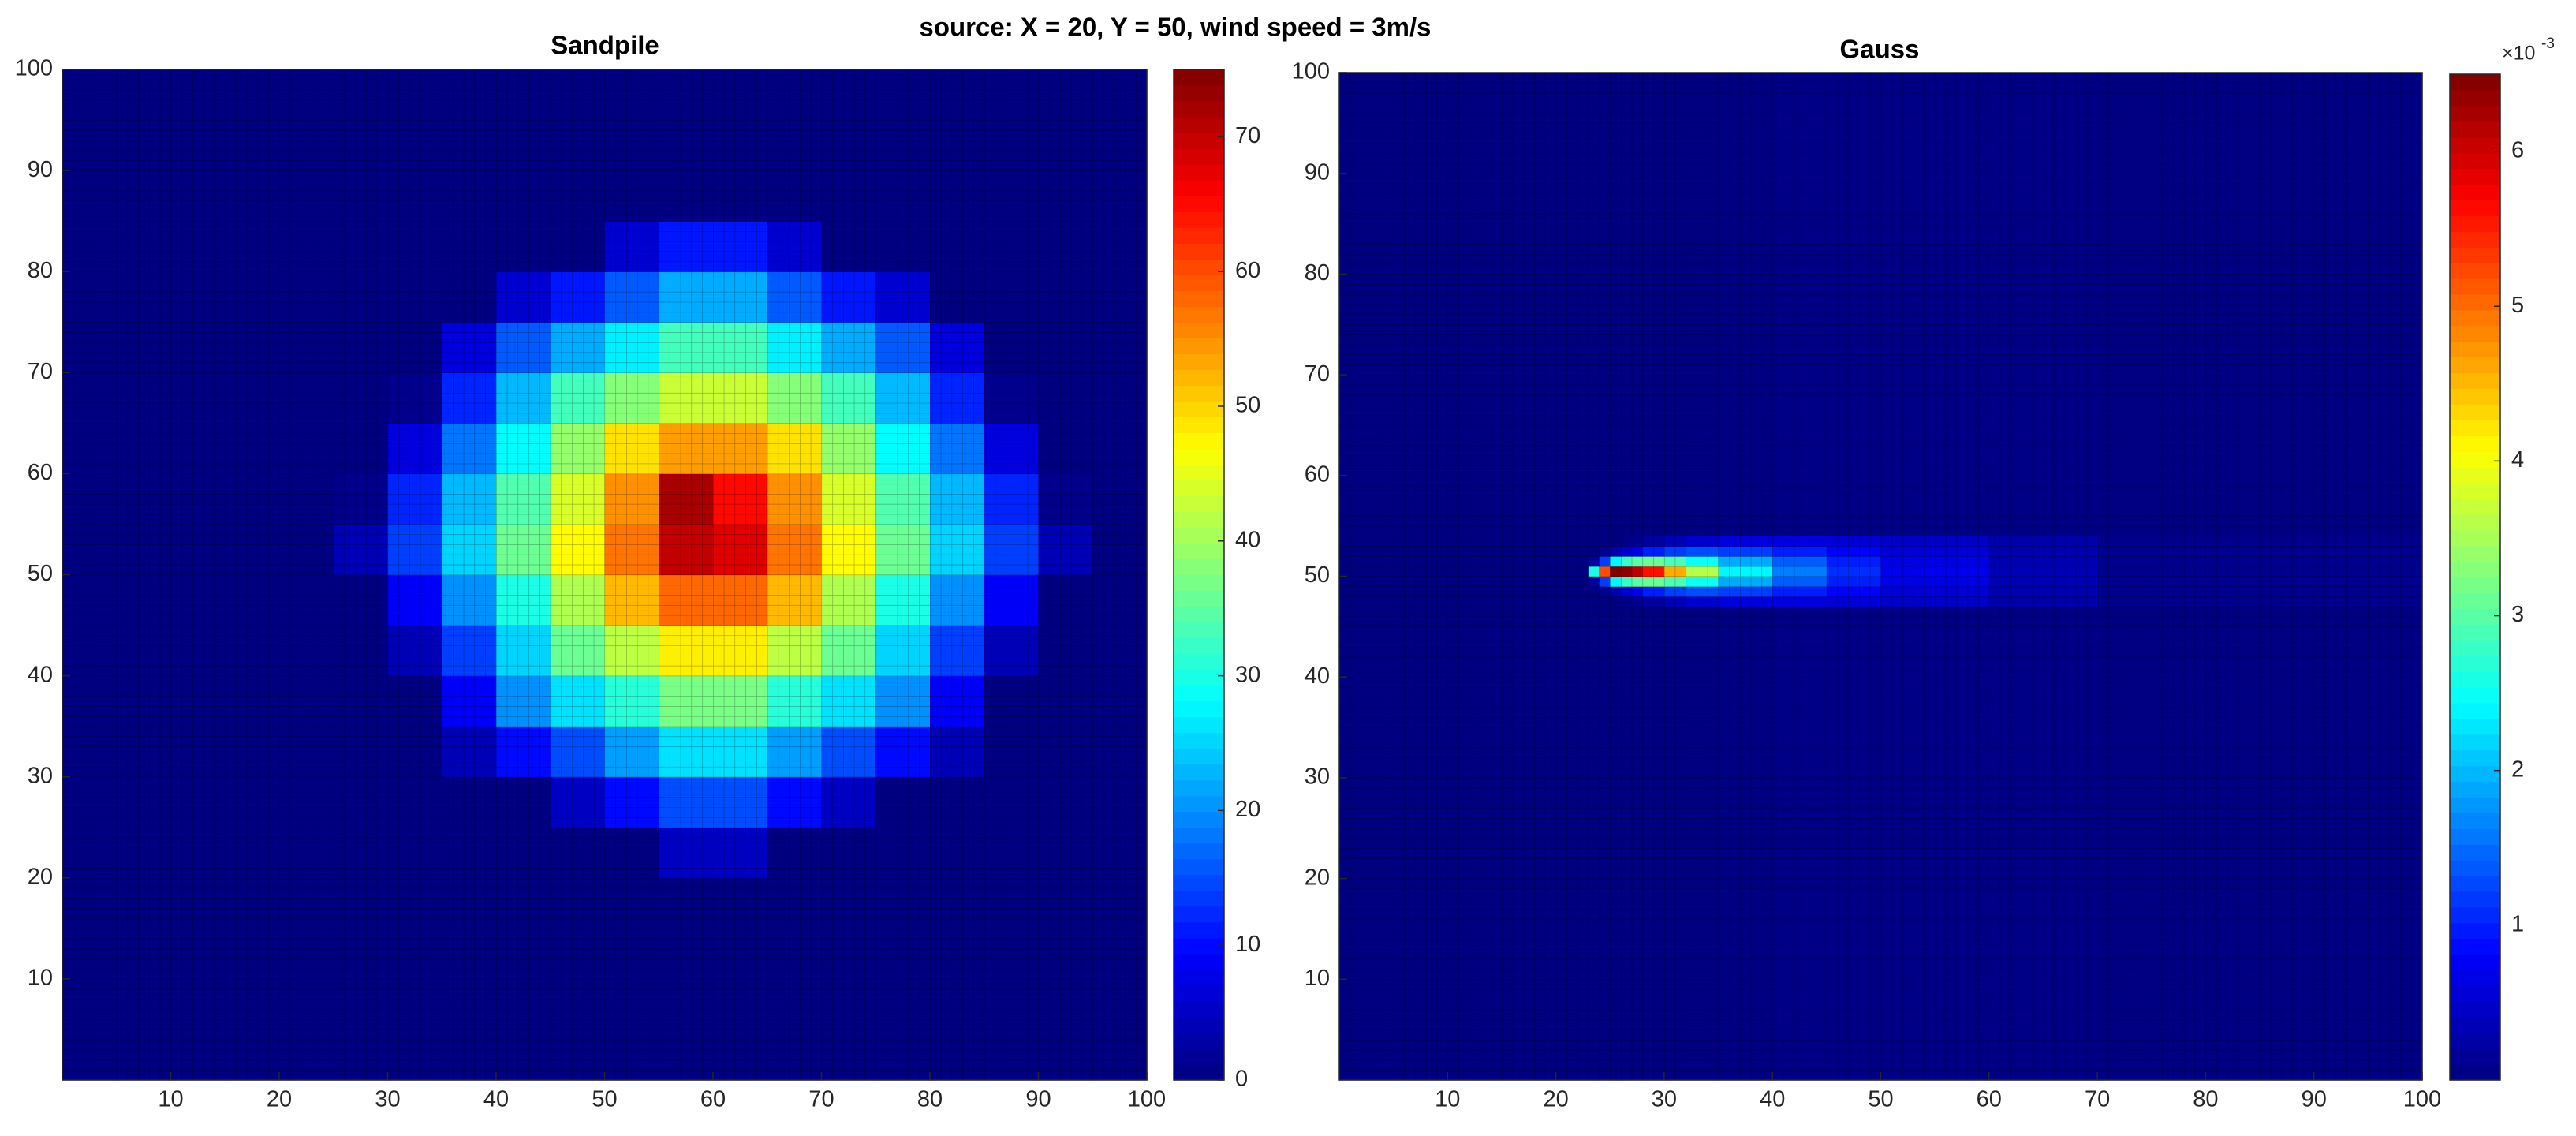 This screenshot has width=2576, height=1136. Describe the element at coordinates (40, 270) in the screenshot. I see `y-tick-label: 80` at that location.